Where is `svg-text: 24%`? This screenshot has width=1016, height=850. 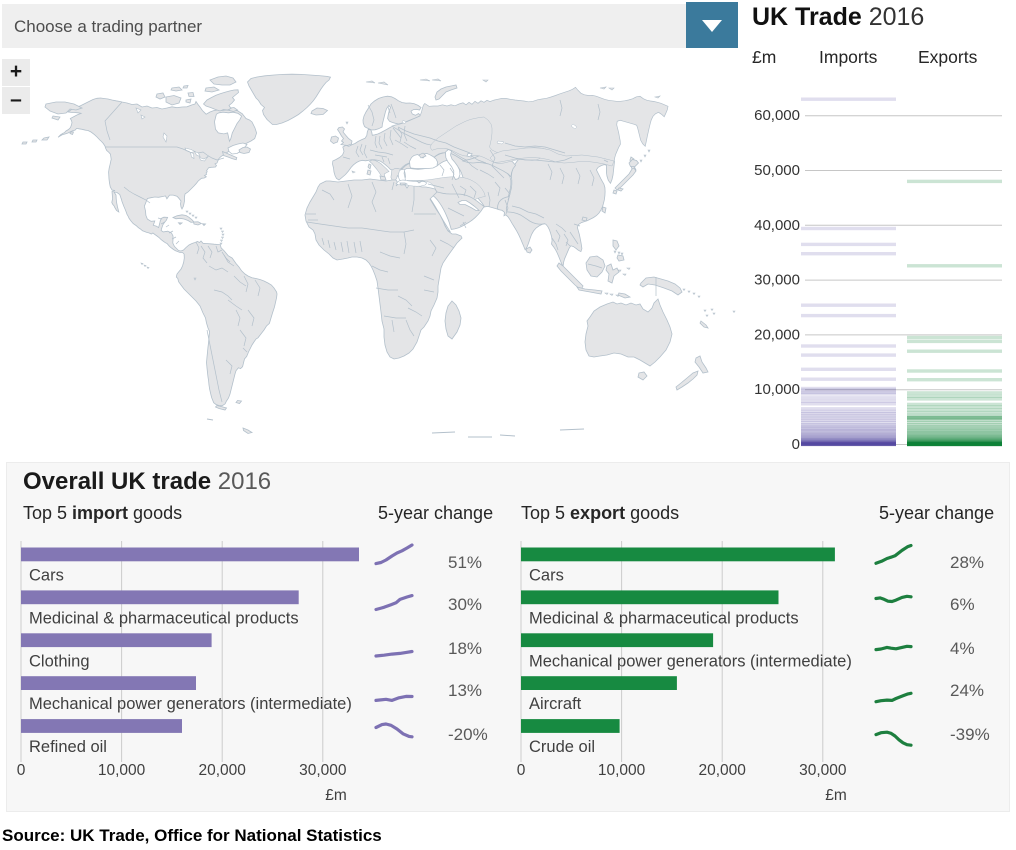
svg-text: 24% is located at coordinates (967, 690).